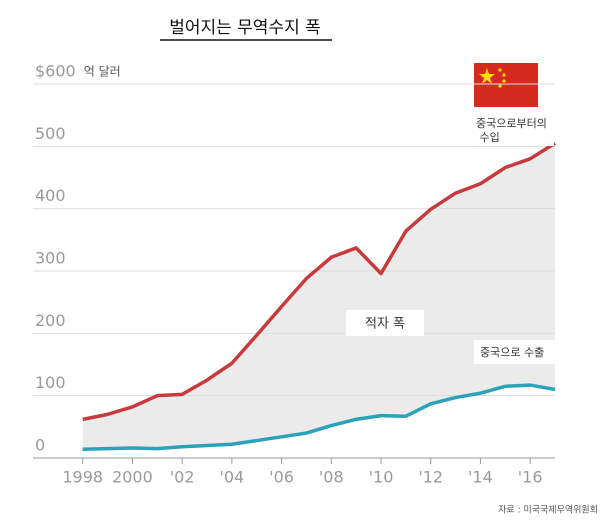 Image resolution: width=612 pixels, height=527 pixels. Describe the element at coordinates (430, 477) in the screenshot. I see `x-tick-label: '12` at that location.